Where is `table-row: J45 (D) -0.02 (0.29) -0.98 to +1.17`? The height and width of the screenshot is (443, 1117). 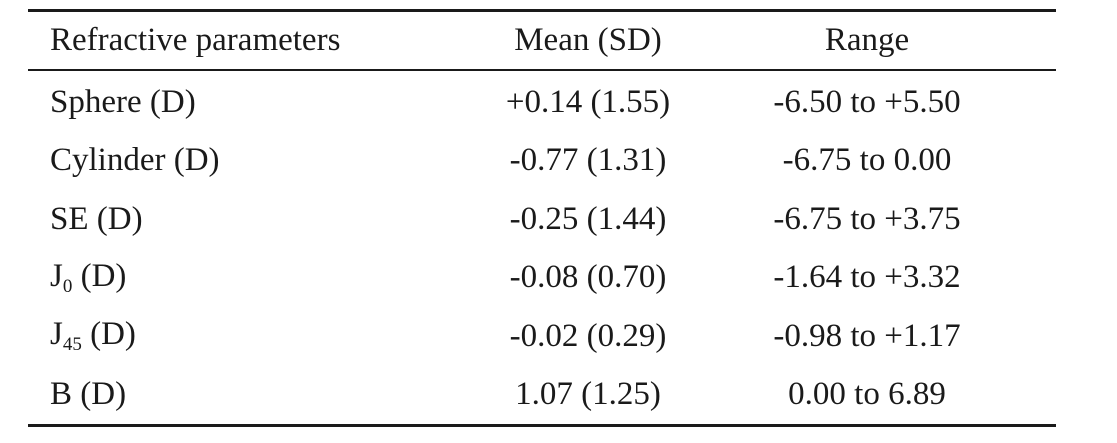
table-row: J45 (D) -0.02 (0.29) -0.98 to +1.17 is located at coordinates (542, 336).